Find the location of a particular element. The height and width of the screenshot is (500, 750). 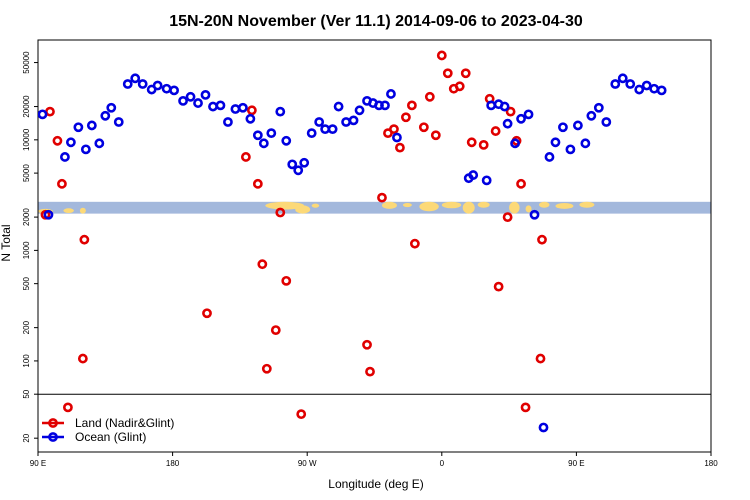

x-tick-label: 180 is located at coordinates (173, 463).